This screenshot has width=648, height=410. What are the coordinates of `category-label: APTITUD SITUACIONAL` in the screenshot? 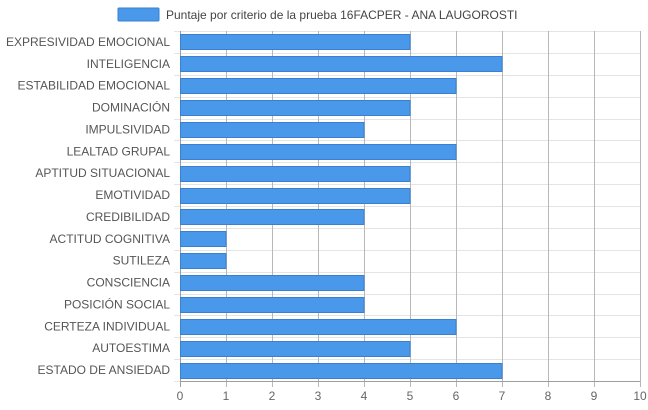 It's located at (102, 173).